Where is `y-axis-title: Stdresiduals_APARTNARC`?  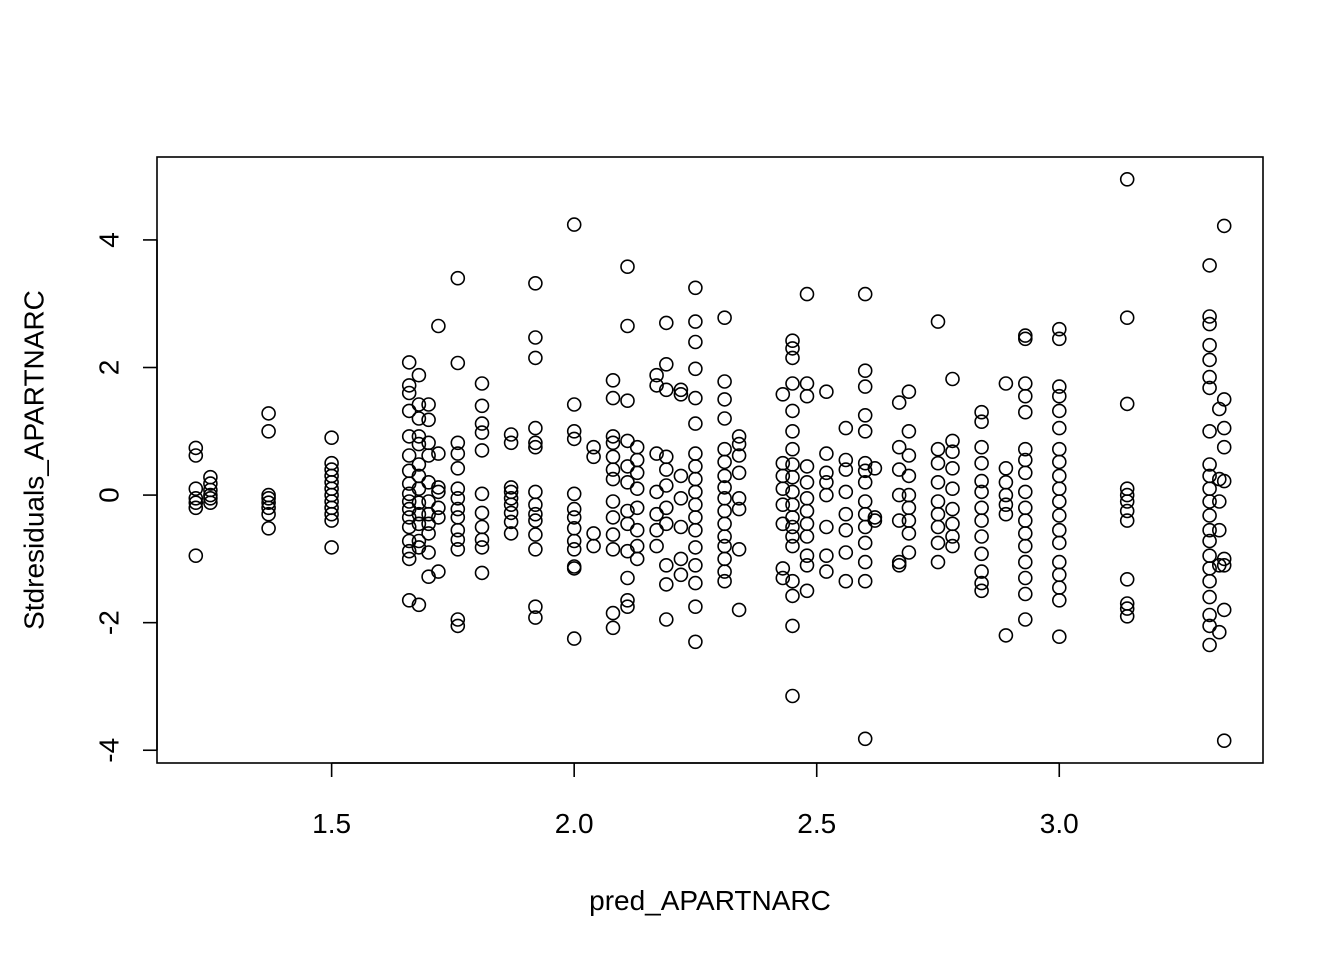
y-axis-title: Stdresiduals_APARTNARC is located at coordinates (34, 460).